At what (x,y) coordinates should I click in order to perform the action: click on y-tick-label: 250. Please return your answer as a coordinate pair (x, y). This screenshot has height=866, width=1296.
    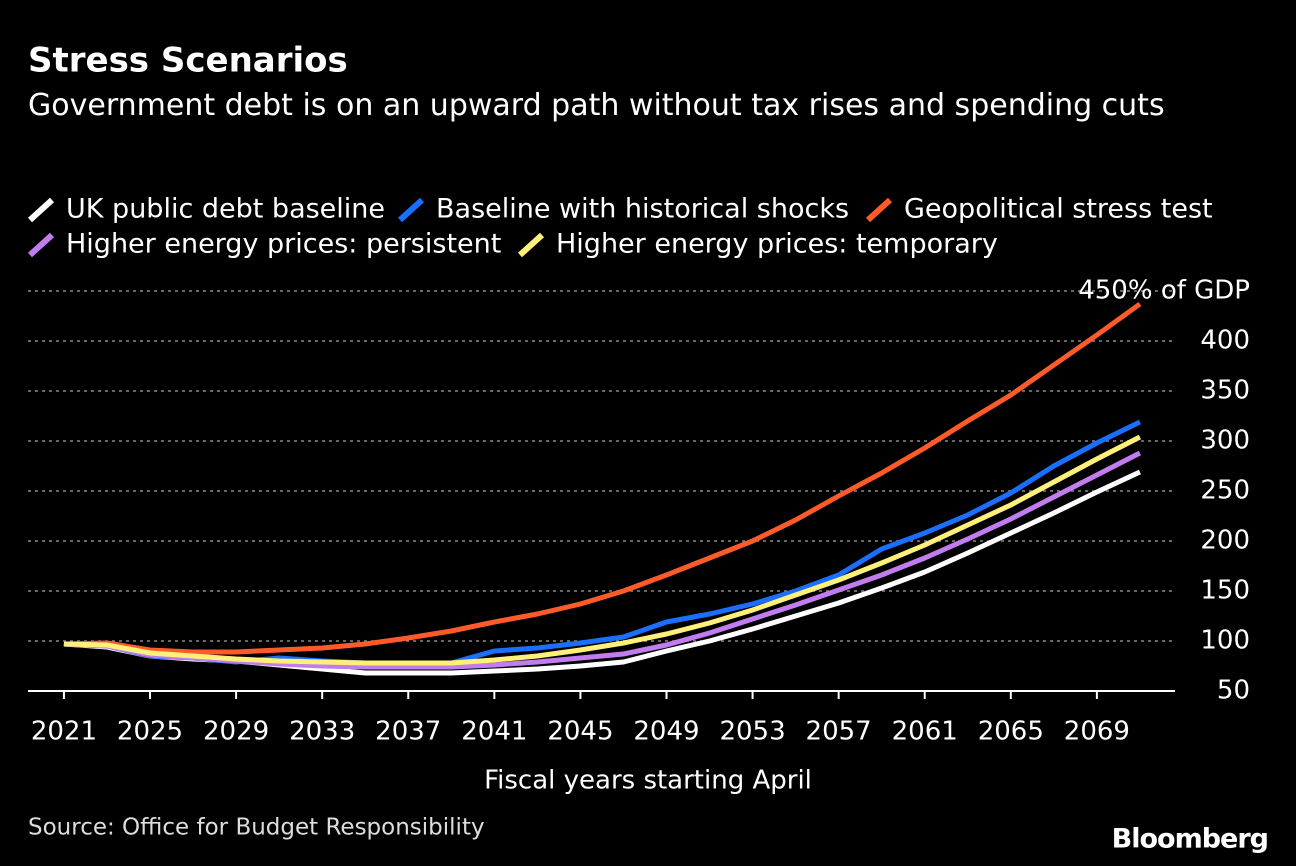
    Looking at the image, I should click on (1225, 491).